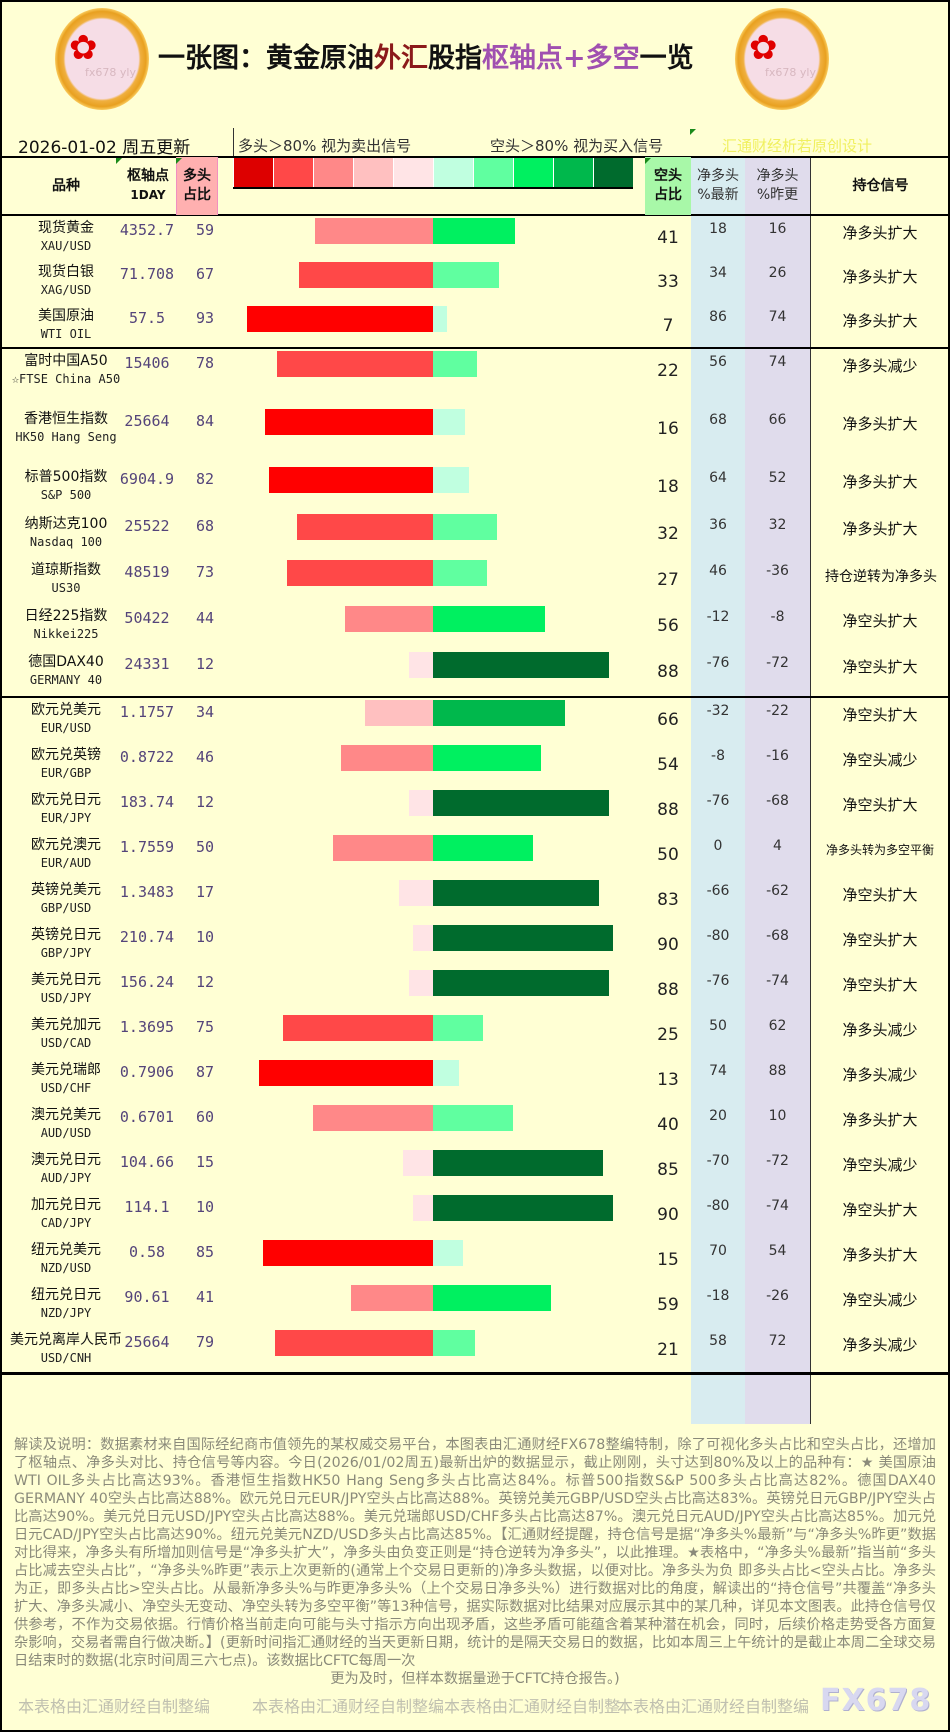 This screenshot has width=950, height=1732. What do you see at coordinates (66, 944) in the screenshot?
I see `instrument-name: 英镑兑日元 GBP/JPY` at bounding box center [66, 944].